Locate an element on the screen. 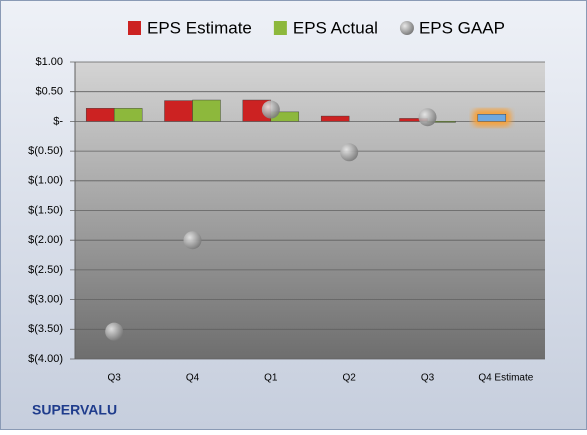 This screenshot has width=587, height=435. y-tick-label: $1.00 is located at coordinates (49, 62).